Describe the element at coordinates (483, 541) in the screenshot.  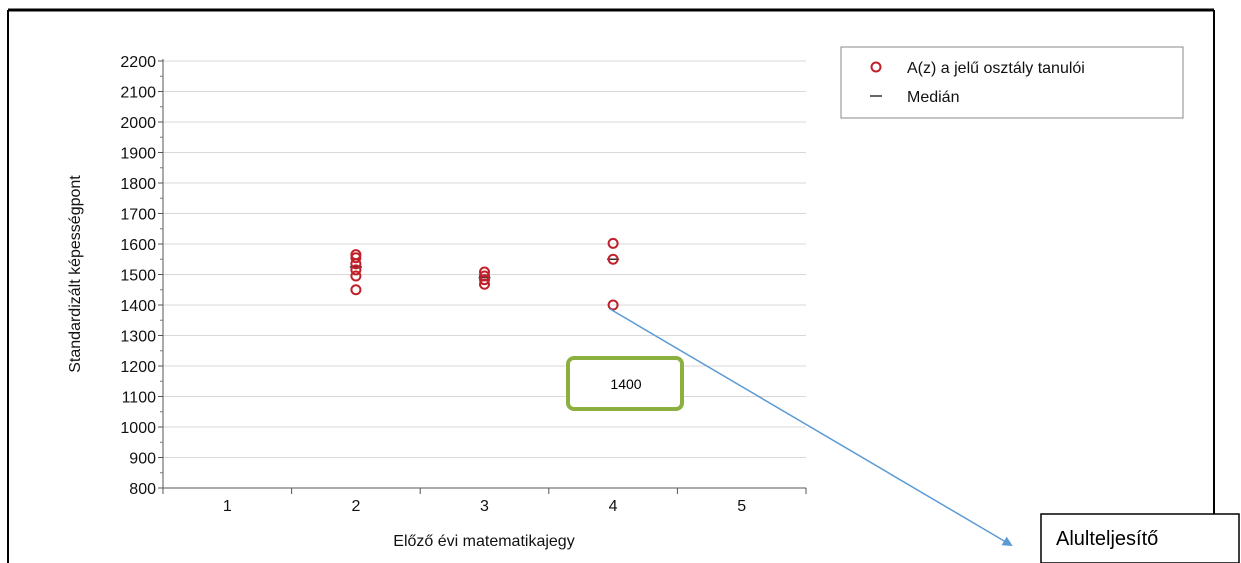
I see `x-axis-title: Előző évi matematikajegy` at that location.